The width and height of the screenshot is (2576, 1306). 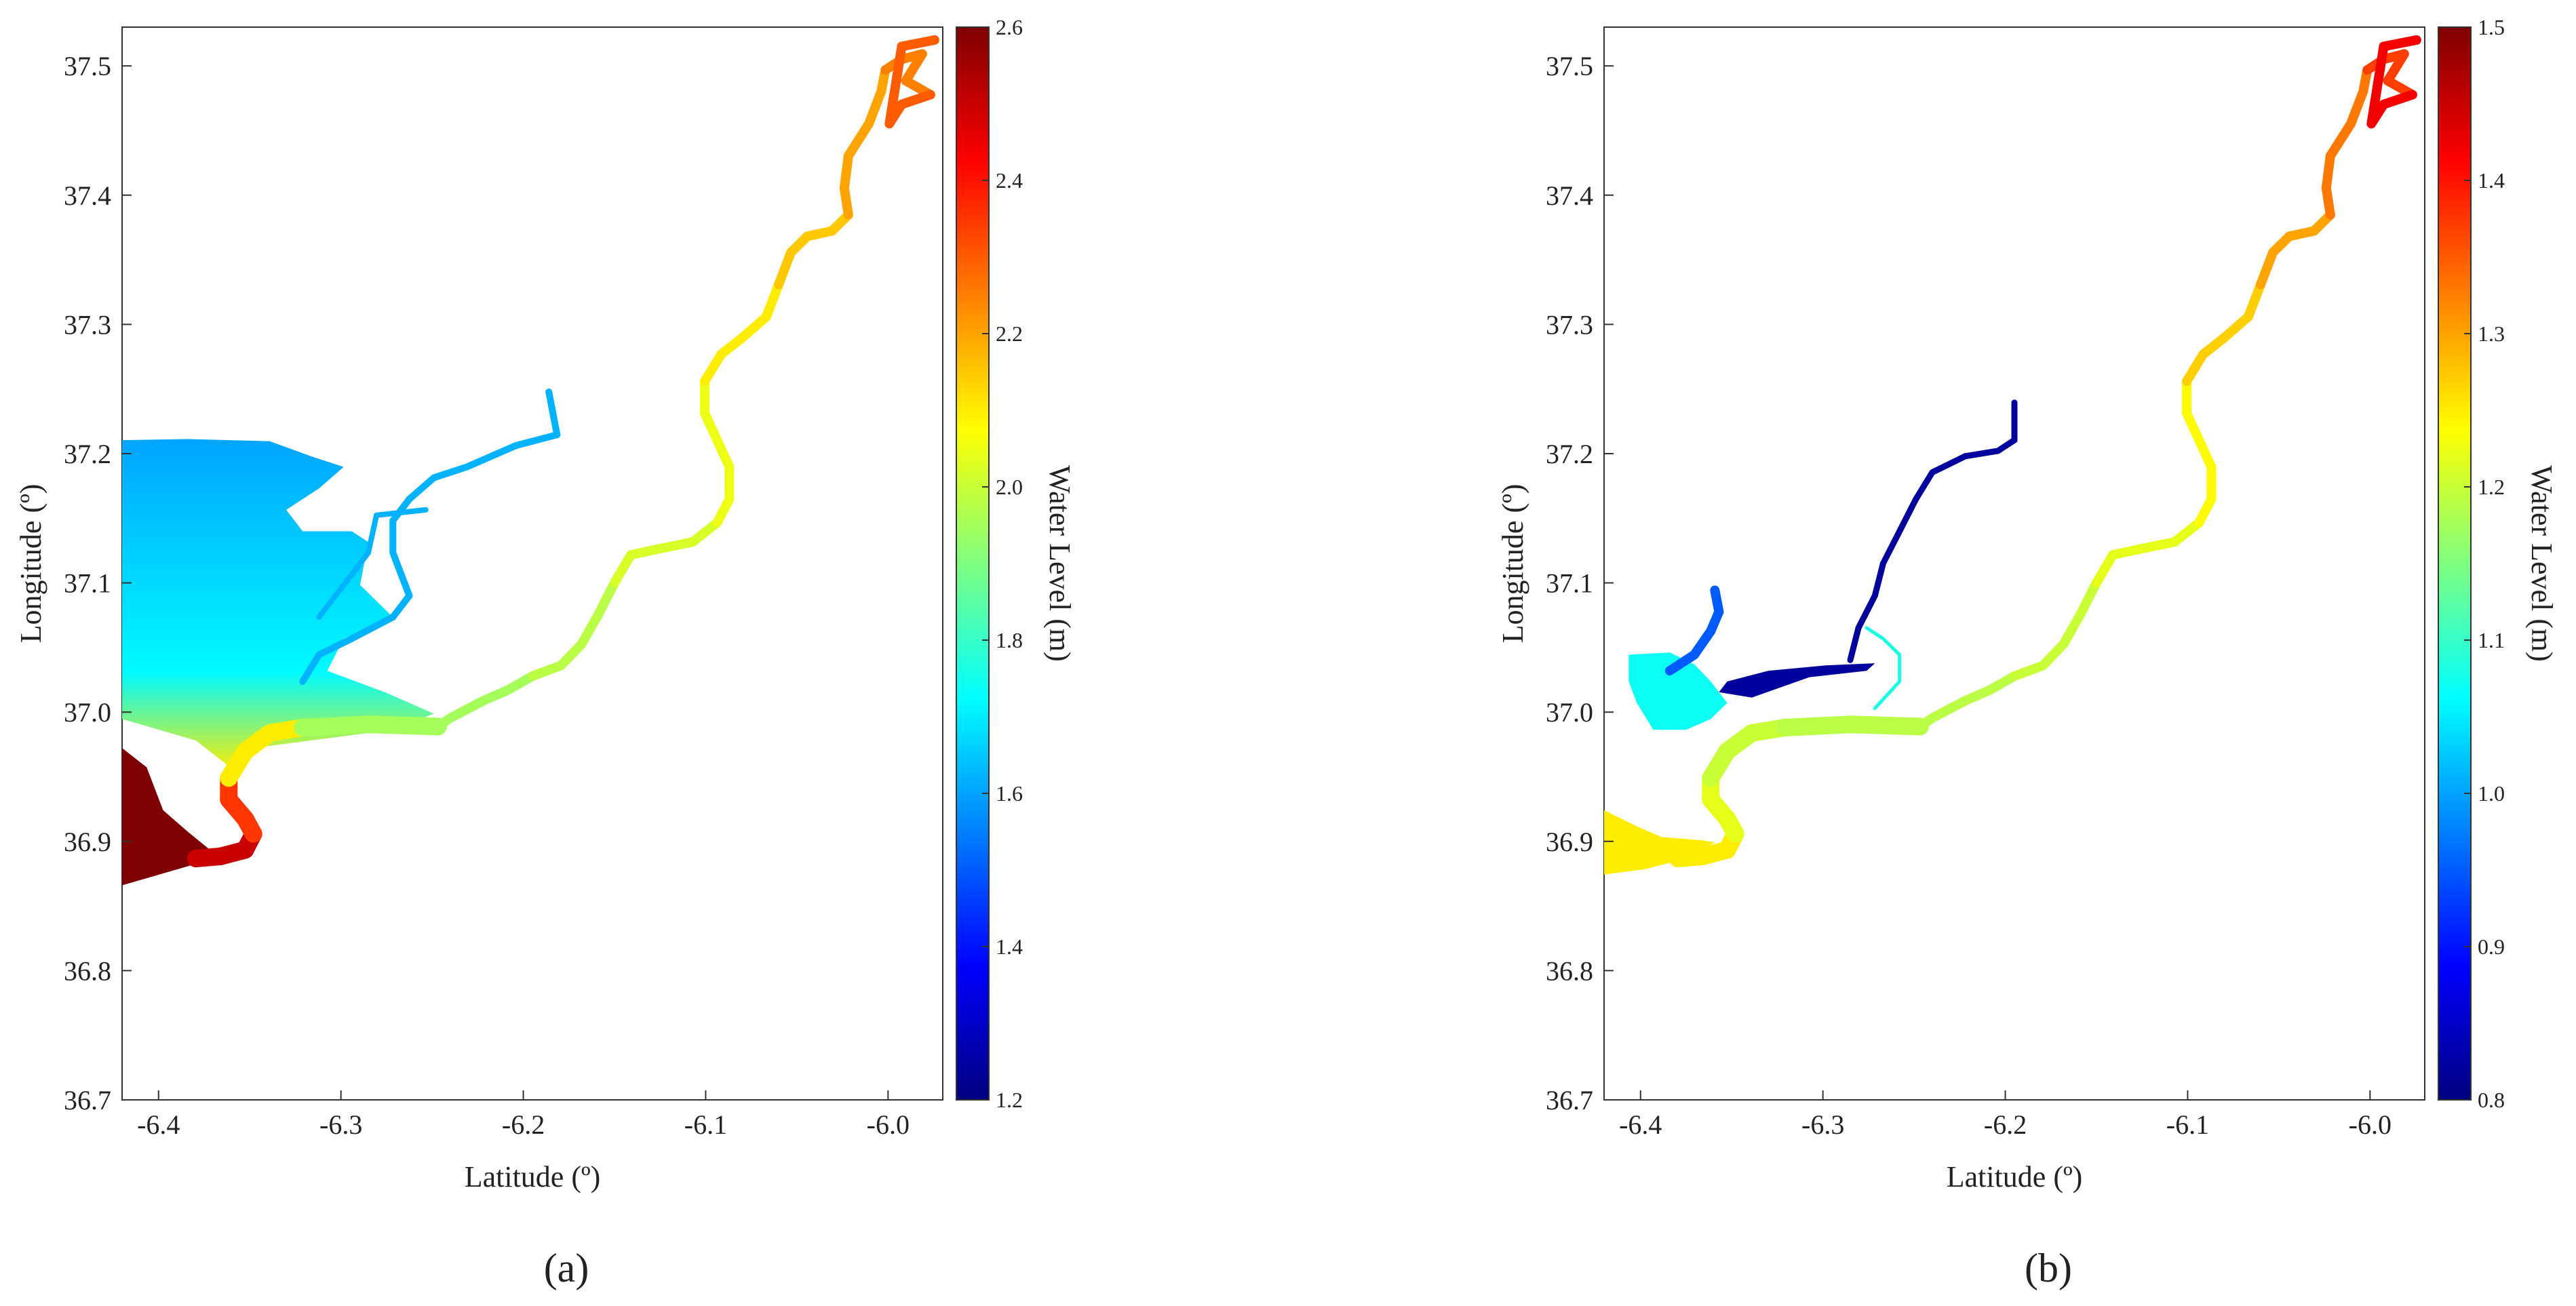 I want to click on colorbar-tick-label-b: 1.5, so click(x=2491, y=27).